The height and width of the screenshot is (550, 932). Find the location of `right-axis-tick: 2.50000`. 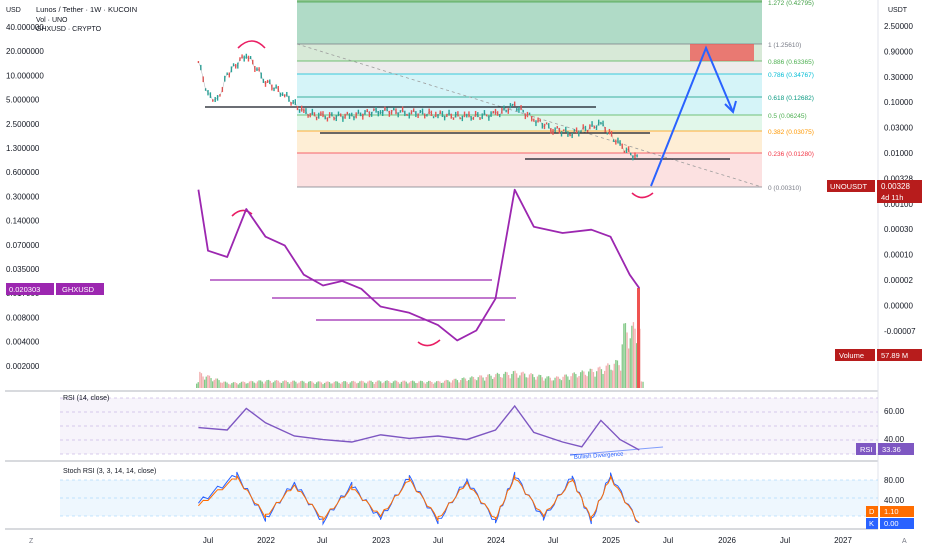

right-axis-tick: 2.50000 is located at coordinates (898, 26).